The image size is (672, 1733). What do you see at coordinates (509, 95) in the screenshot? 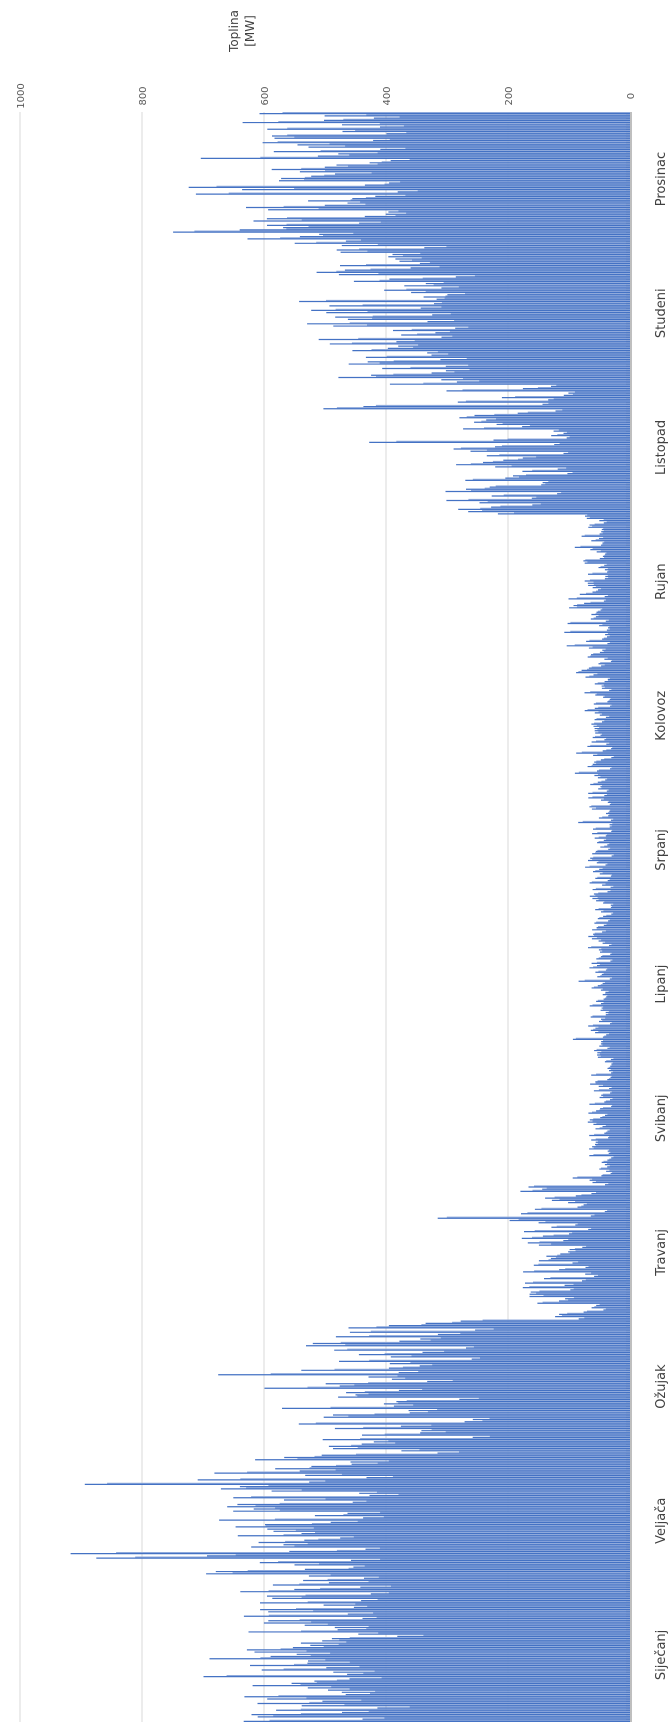
I see `y-tick-label: 200` at bounding box center [509, 95].